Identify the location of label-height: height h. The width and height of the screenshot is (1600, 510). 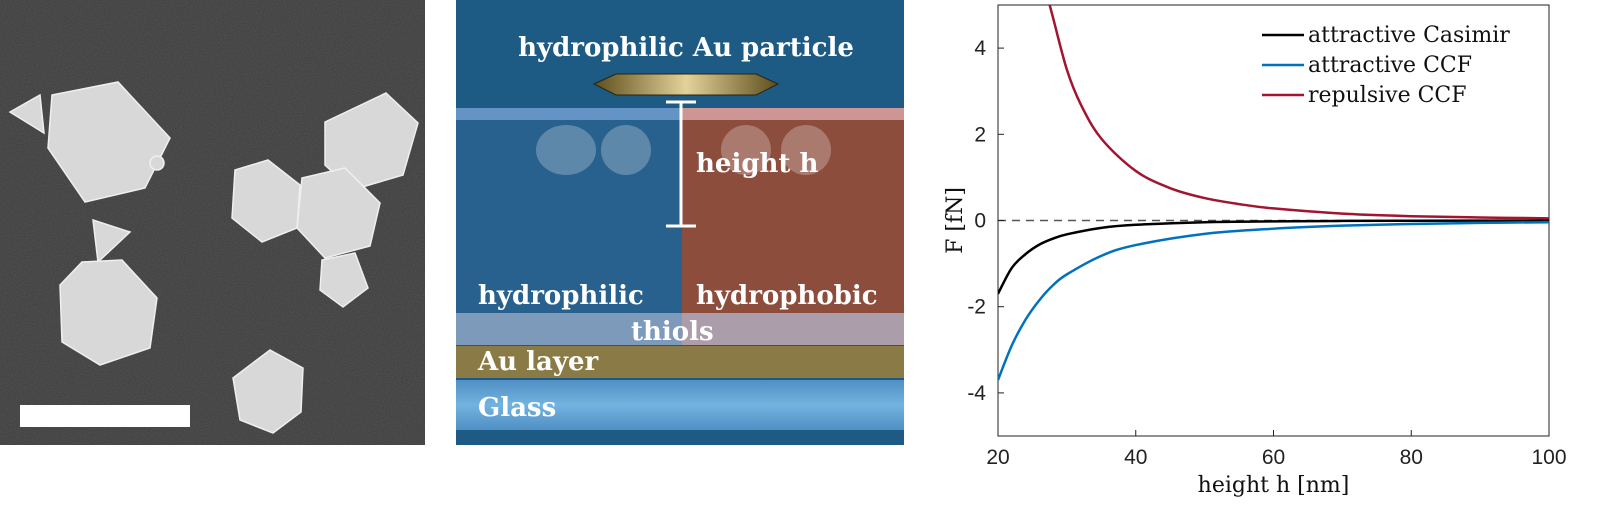
(757, 164).